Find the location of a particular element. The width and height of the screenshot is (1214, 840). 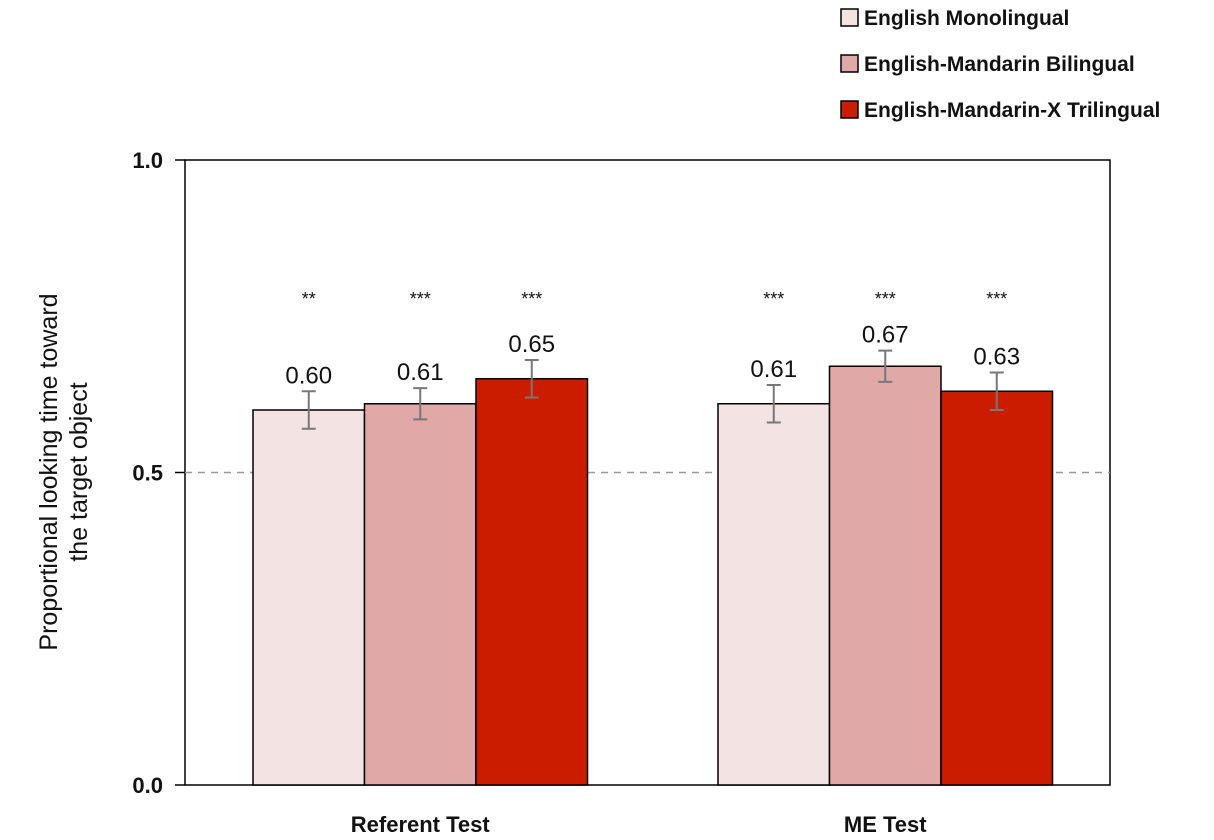

data-label: 0.65 is located at coordinates (531, 344).